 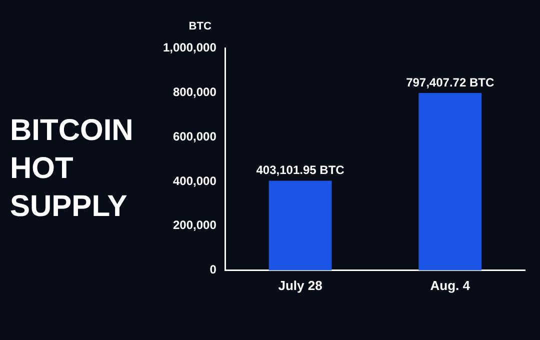 What do you see at coordinates (213, 269) in the screenshot?
I see `y-tick-label: 0` at bounding box center [213, 269].